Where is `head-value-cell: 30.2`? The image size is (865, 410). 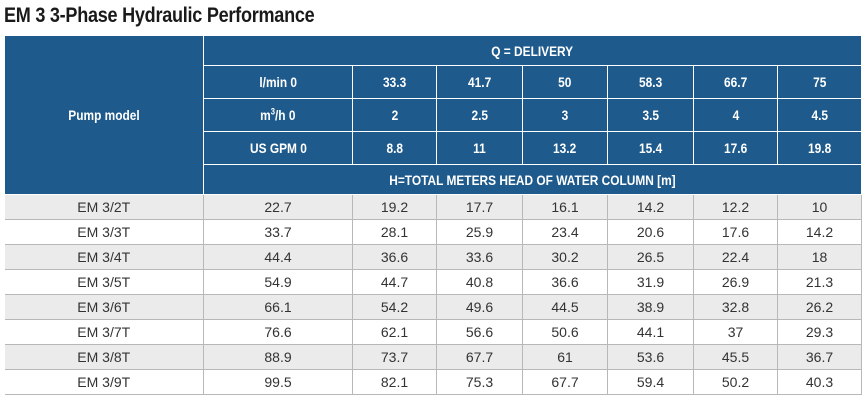 head-value-cell: 30.2 is located at coordinates (565, 257).